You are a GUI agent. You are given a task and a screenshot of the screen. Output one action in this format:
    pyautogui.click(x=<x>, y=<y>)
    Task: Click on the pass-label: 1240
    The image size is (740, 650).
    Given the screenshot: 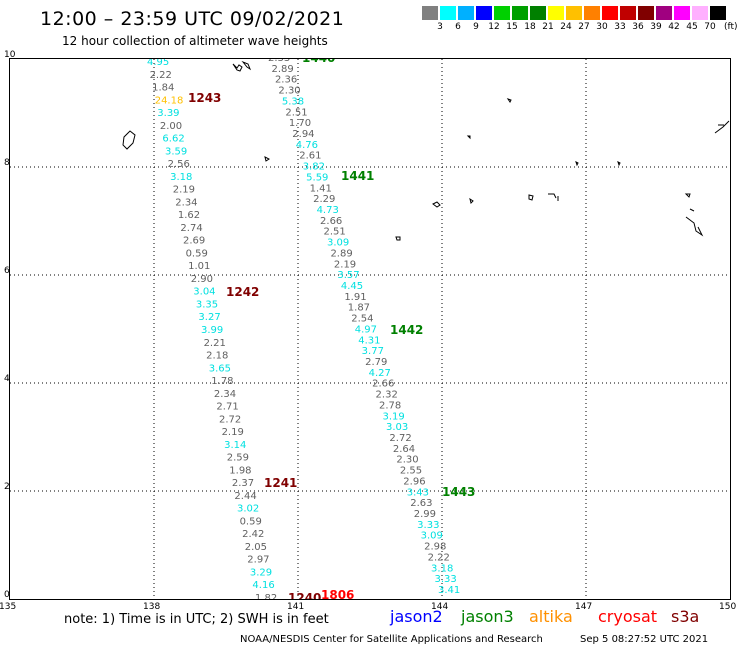 What is the action you would take?
    pyautogui.click(x=304, y=595)
    